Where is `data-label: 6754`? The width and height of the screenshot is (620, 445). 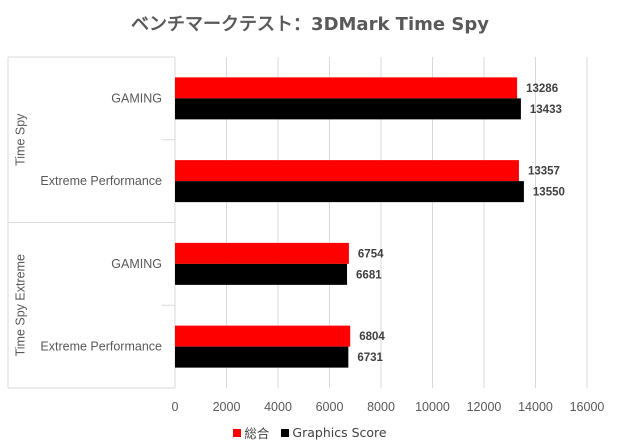
data-label: 6754 is located at coordinates (371, 254).